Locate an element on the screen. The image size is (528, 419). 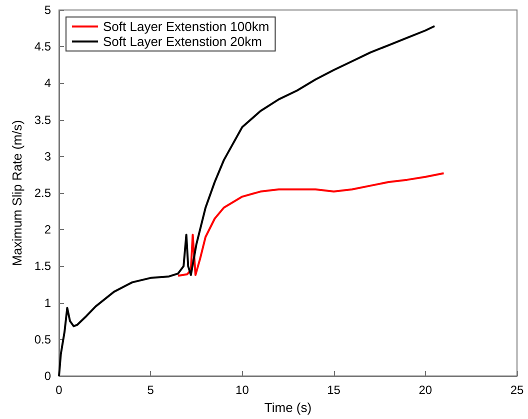
y-axis-title: Maximum Slip Rate (m/s) is located at coordinates (16, 193).